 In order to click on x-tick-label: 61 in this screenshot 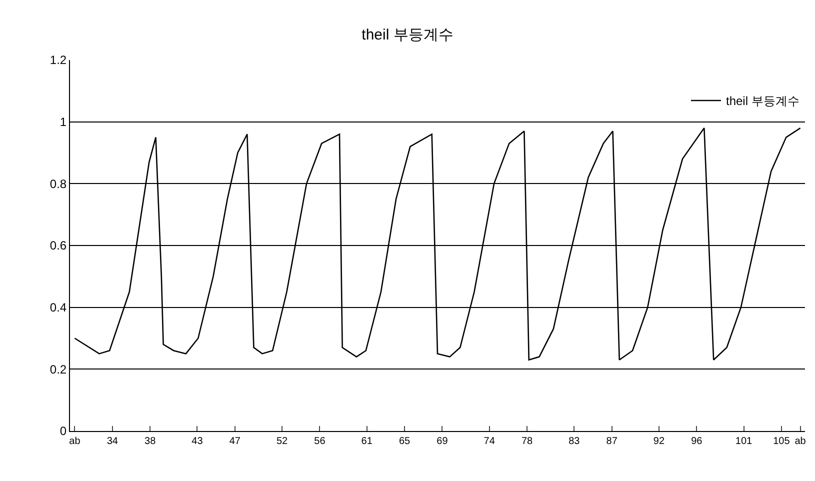, I will do `click(367, 441)`.